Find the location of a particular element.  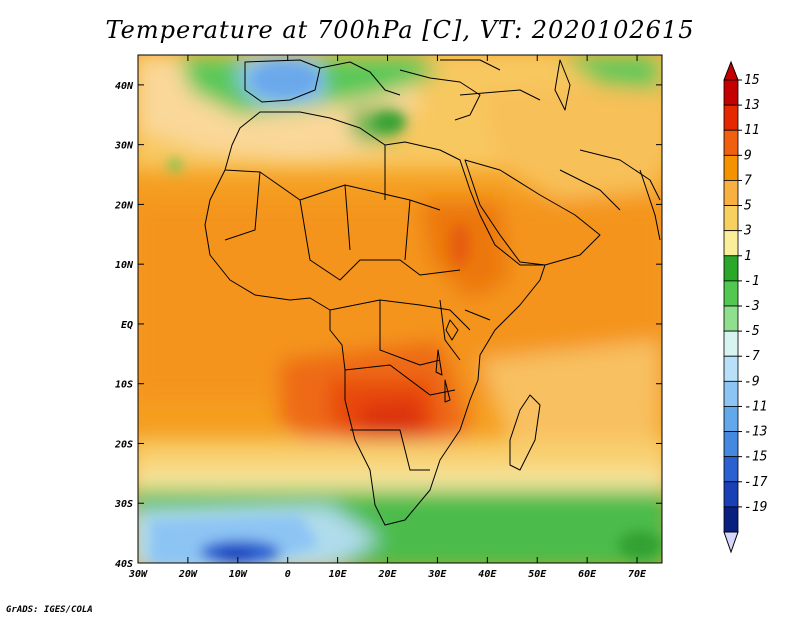

x-tick-label: 20W is located at coordinates (188, 574).